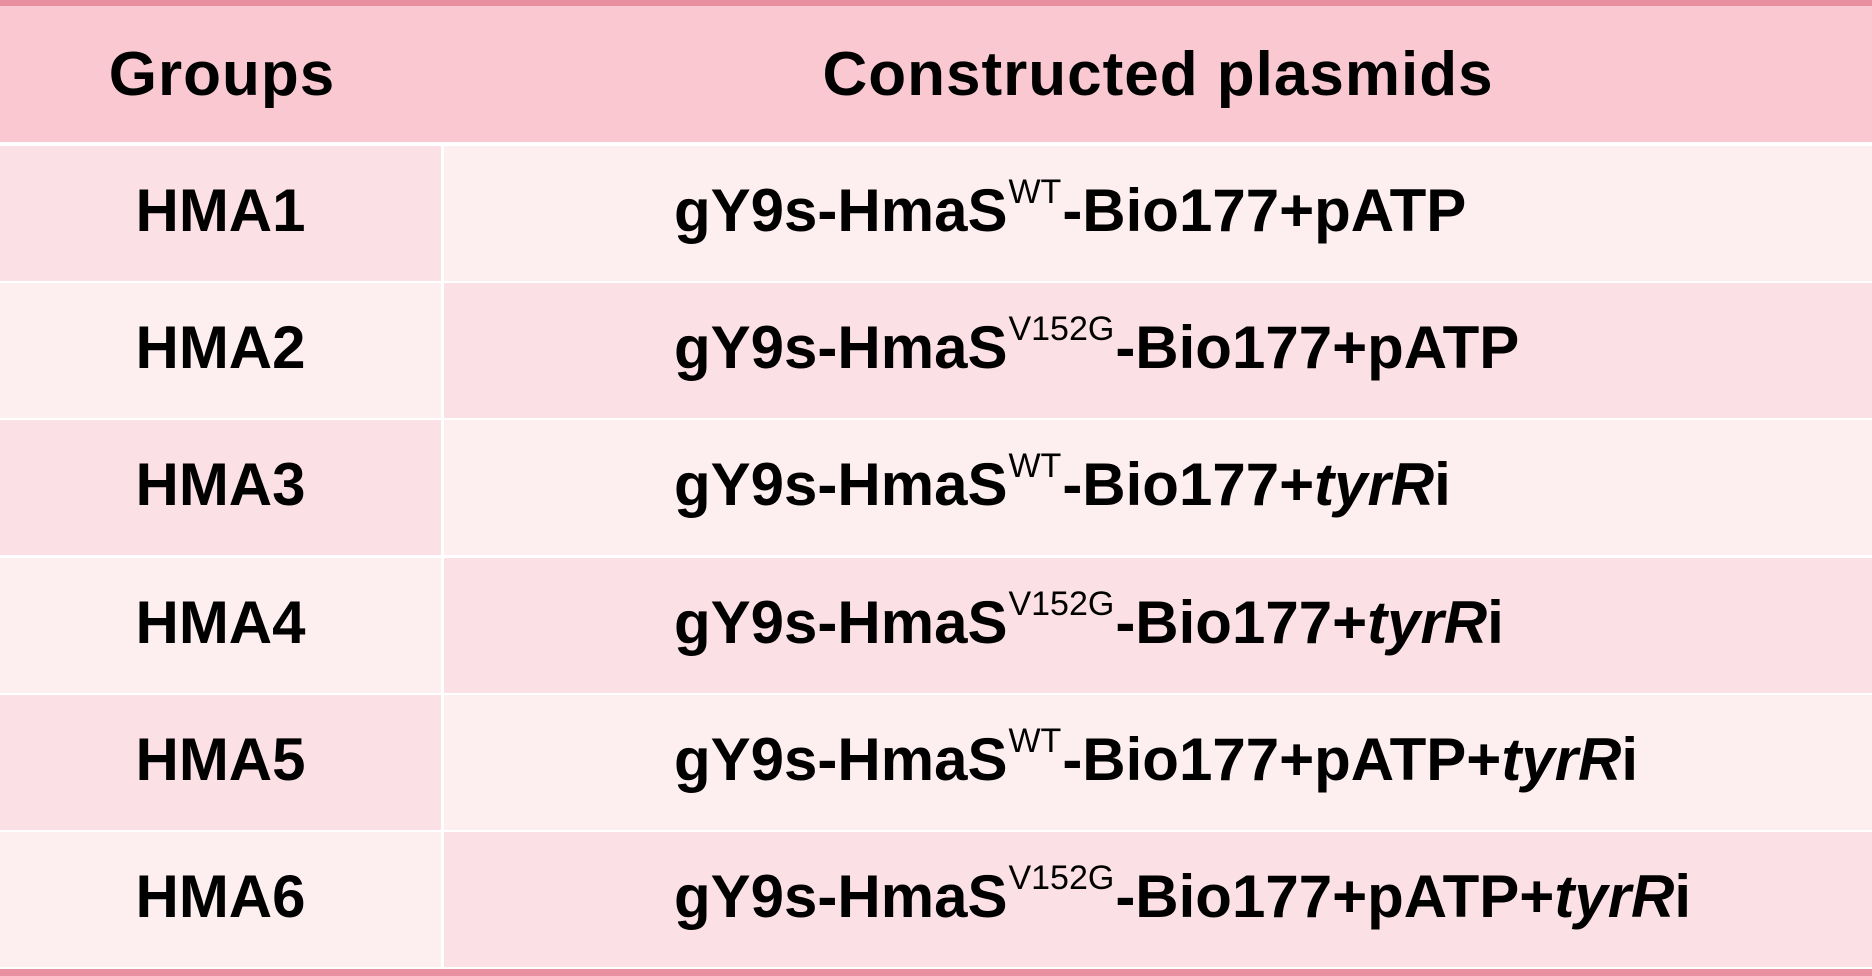  I want to click on plasmid-cell: gY9s-HmaS WT -Bio177+ tyrR i, so click(1158, 488).